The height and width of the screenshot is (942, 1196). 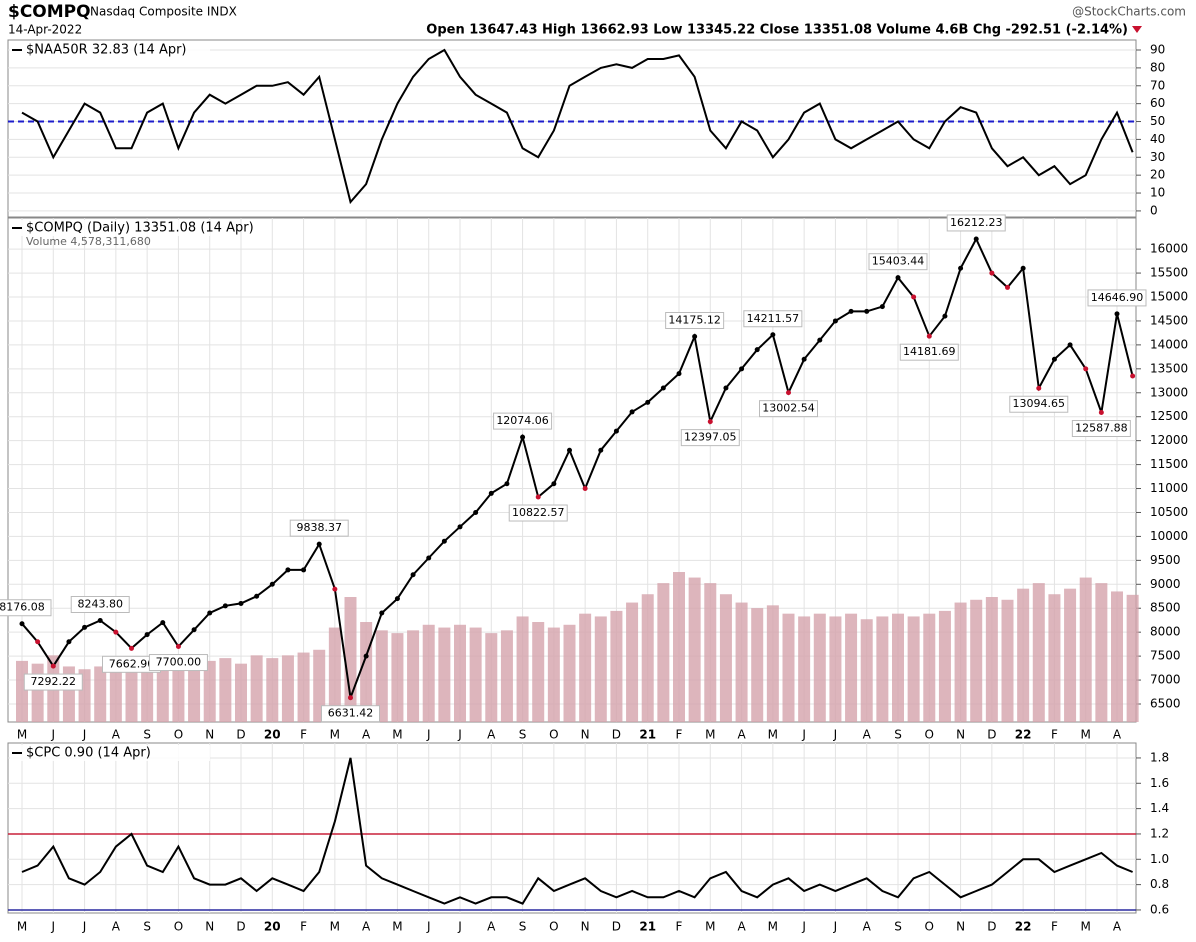 What do you see at coordinates (1157, 157) in the screenshot?
I see `y-tick-label: 30` at bounding box center [1157, 157].